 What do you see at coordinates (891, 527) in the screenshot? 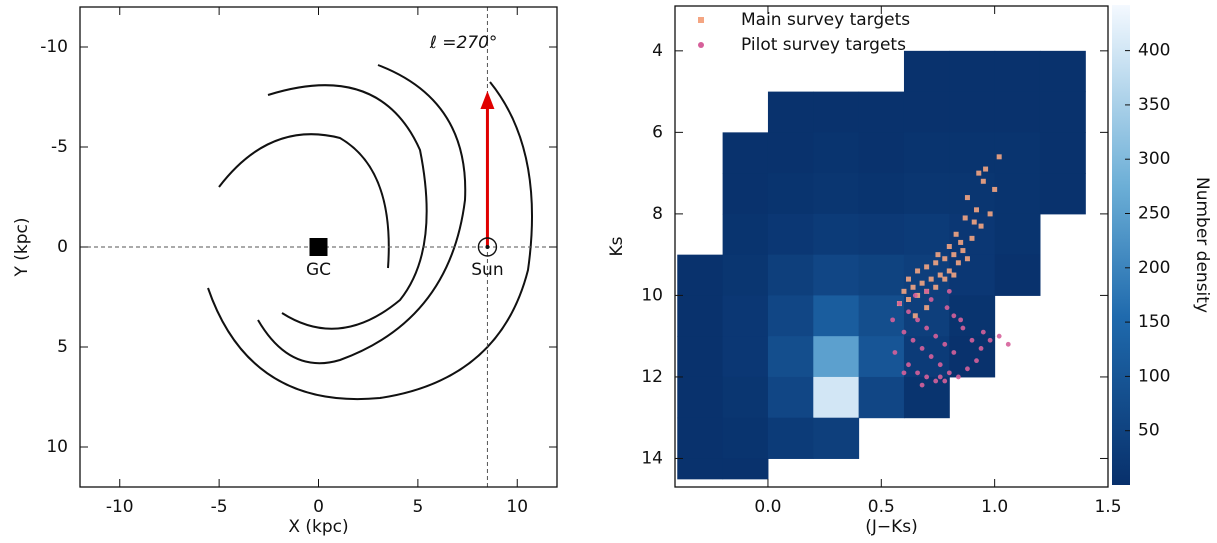
I see `x-axis-label: (J−Ks)` at bounding box center [891, 527].